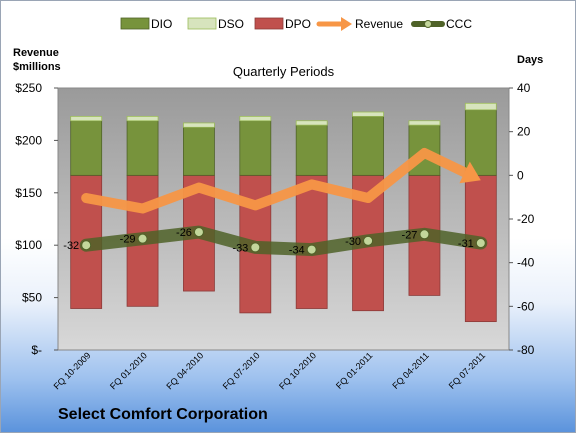  Describe the element at coordinates (410, 235) in the screenshot. I see `ccc-data-label: -27` at that location.